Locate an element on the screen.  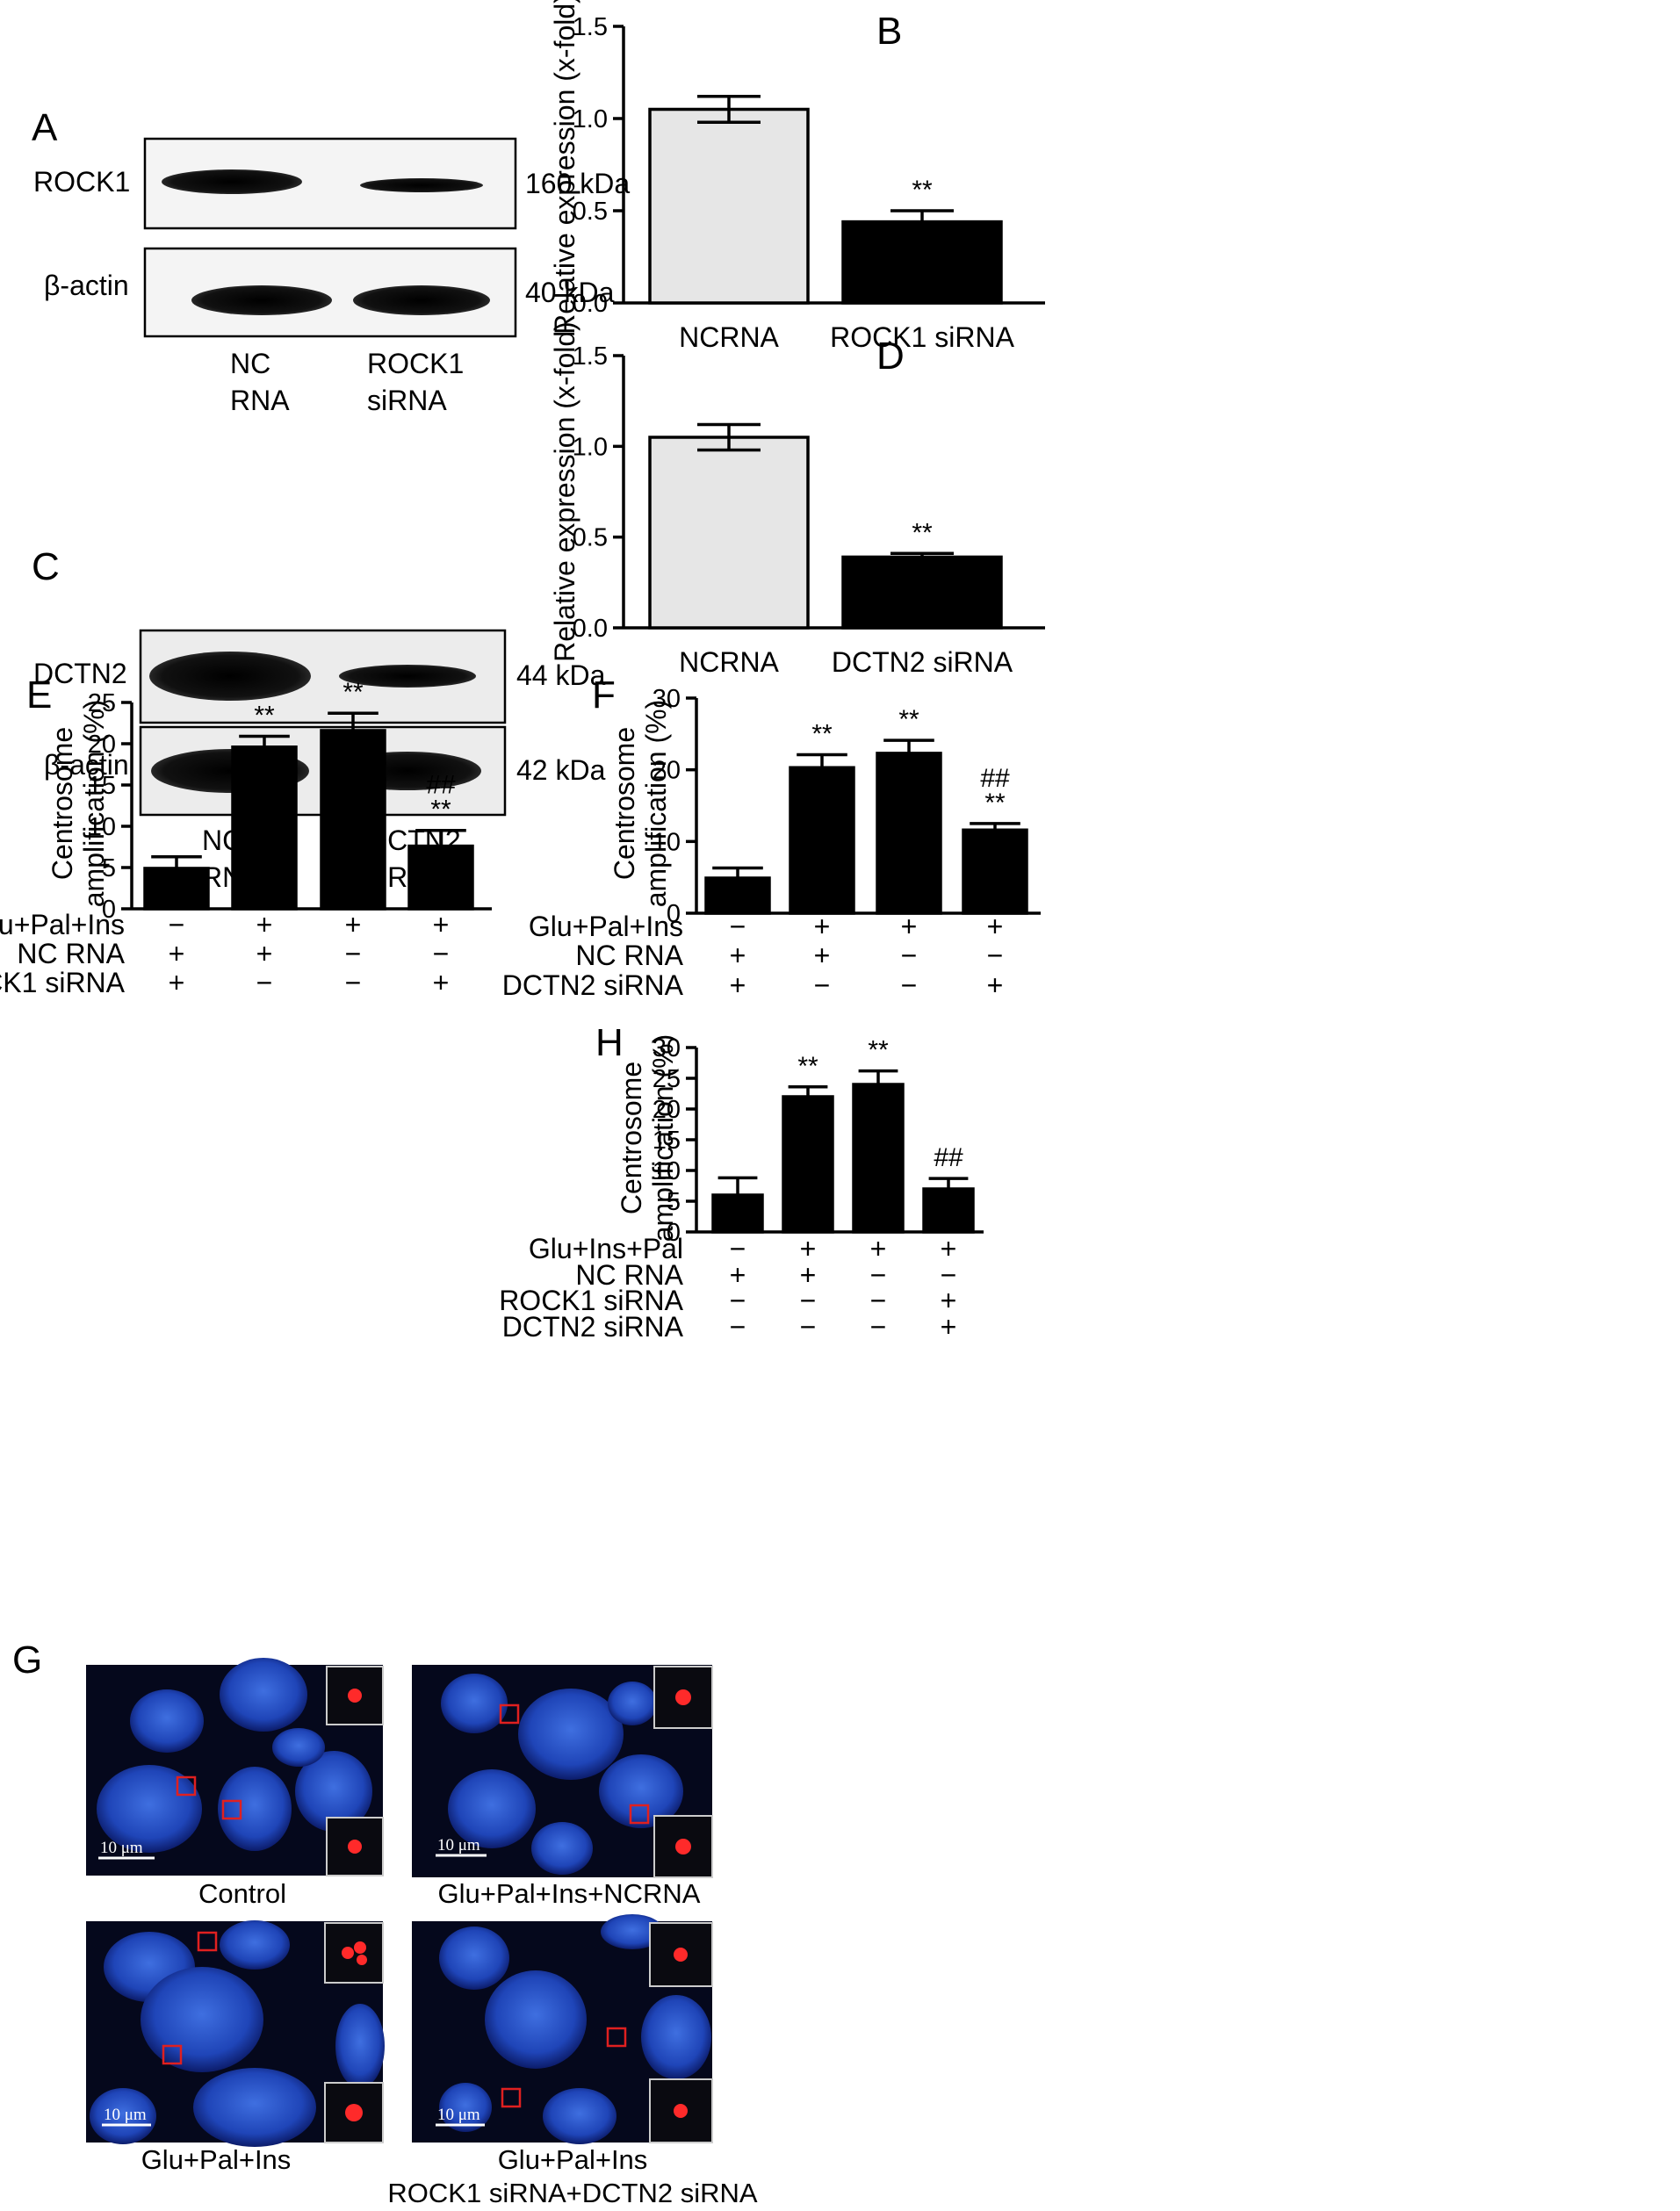
lane-label: RNA is located at coordinates (260, 400).